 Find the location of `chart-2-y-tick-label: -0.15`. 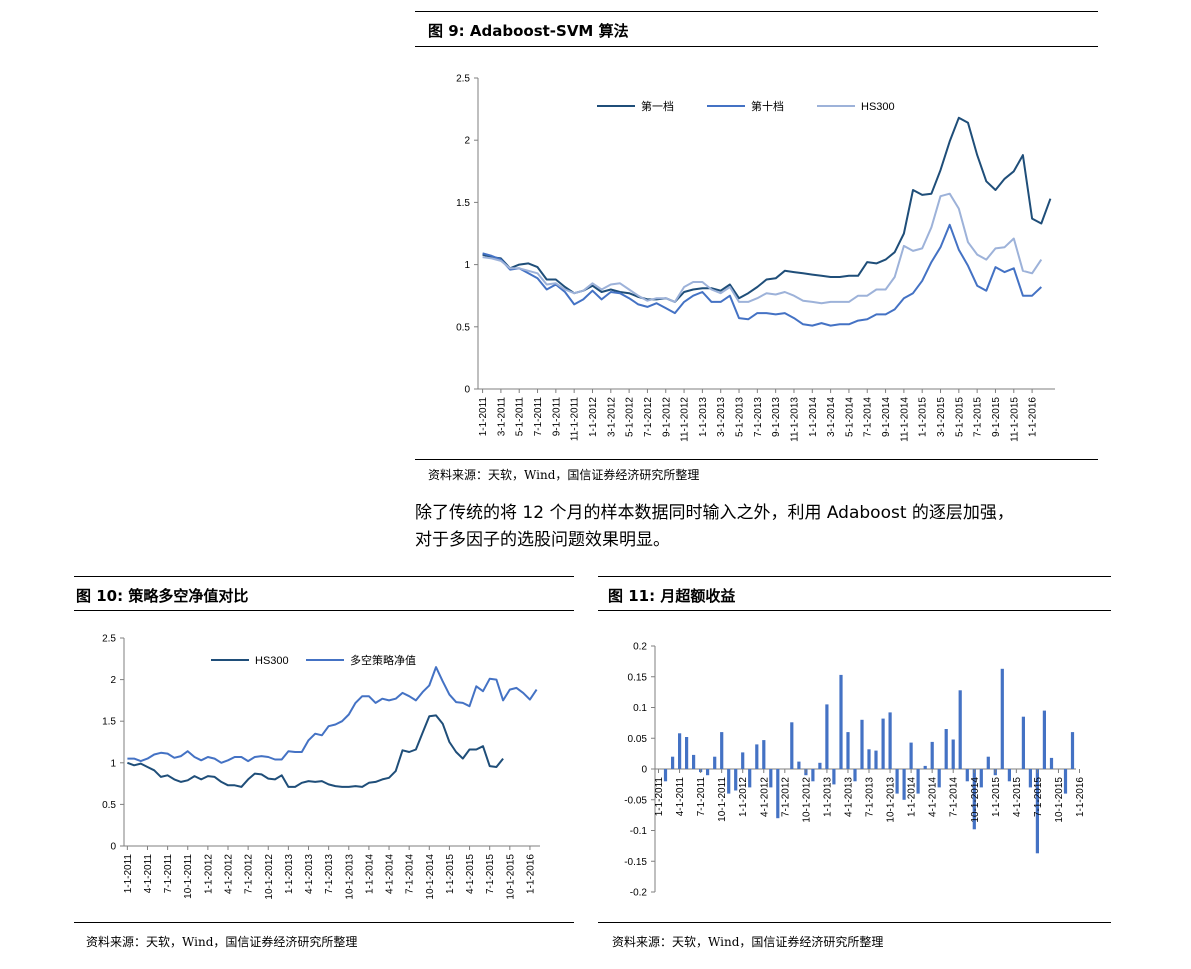

chart-2-y-tick-label: -0.15 is located at coordinates (635, 862).